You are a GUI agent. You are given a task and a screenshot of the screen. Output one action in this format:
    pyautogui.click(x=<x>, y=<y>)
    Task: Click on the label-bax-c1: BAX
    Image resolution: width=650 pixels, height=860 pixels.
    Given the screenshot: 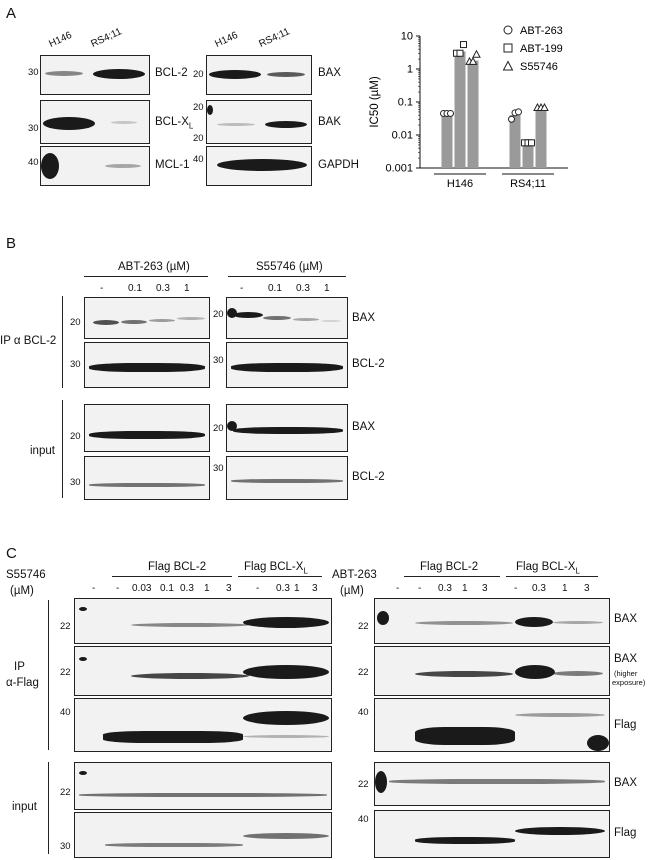 What is the action you would take?
    pyautogui.click(x=626, y=619)
    